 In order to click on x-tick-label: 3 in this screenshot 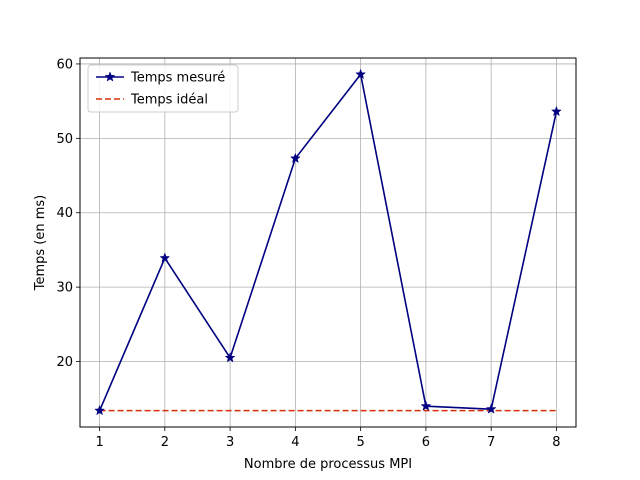, I will do `click(230, 442)`.